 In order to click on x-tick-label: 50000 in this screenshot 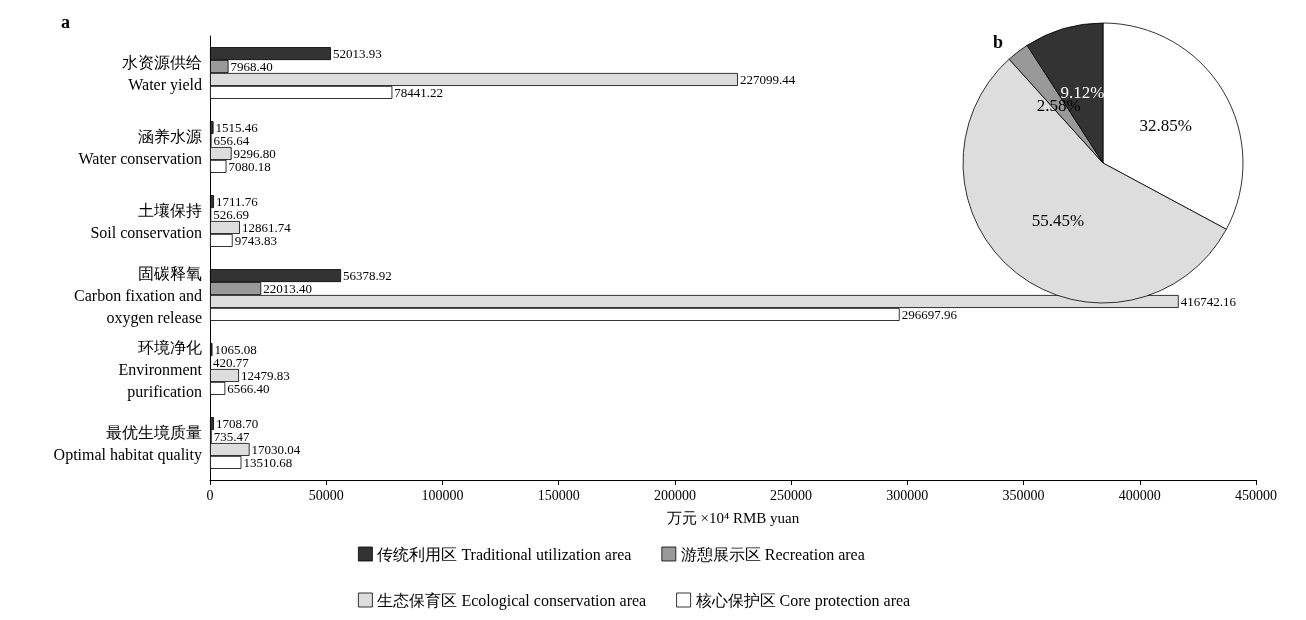, I will do `click(326, 495)`.